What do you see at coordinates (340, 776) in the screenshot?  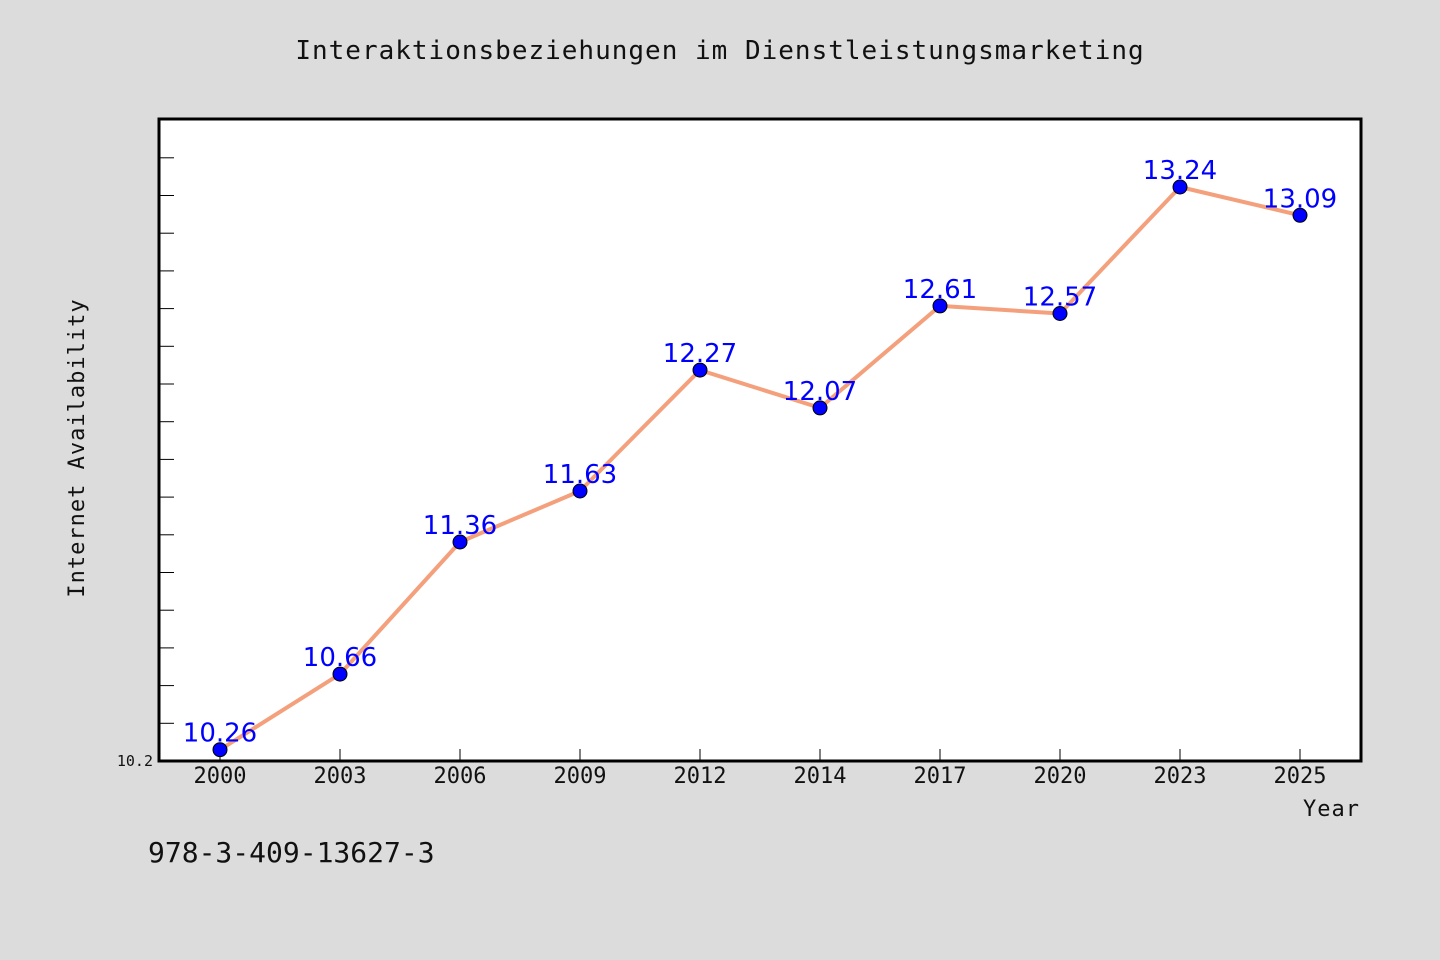 I see `x-tick-label: 2003` at bounding box center [340, 776].